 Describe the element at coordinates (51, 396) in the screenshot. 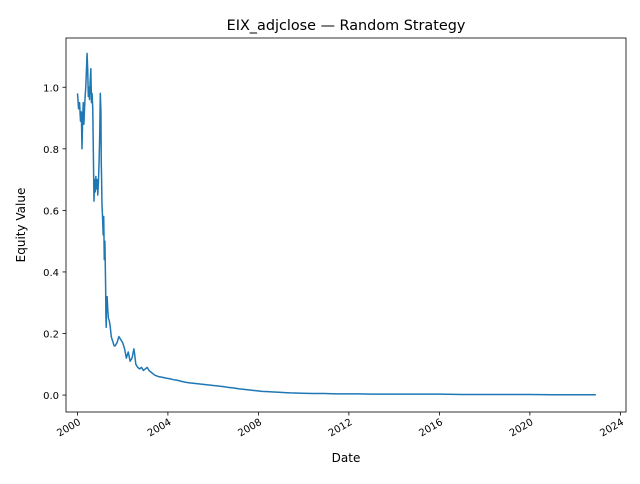

I see `y-tick-label: 0.0` at that location.